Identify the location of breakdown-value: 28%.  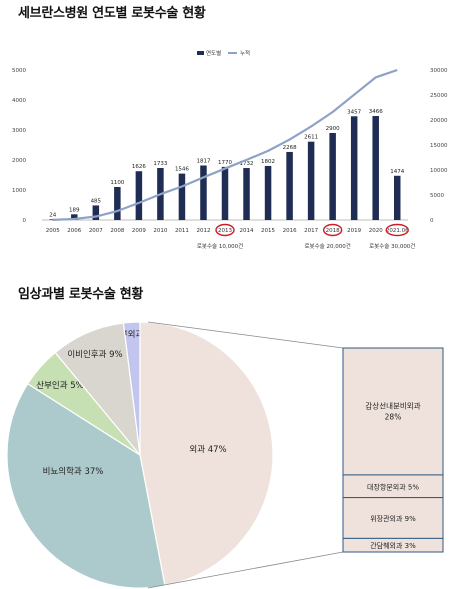
(393, 416).